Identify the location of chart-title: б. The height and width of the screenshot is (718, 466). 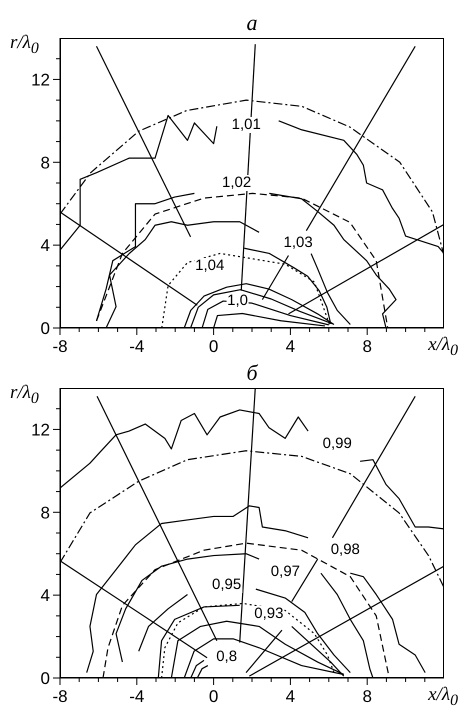
(252, 373).